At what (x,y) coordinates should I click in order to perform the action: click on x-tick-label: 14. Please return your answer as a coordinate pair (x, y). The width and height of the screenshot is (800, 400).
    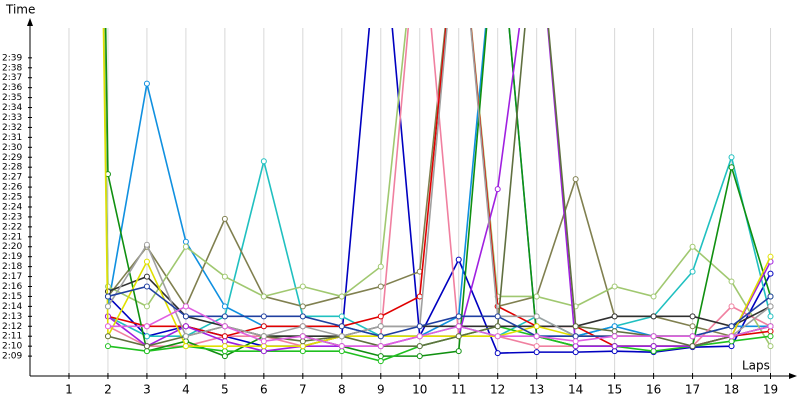
    Looking at the image, I should click on (575, 390).